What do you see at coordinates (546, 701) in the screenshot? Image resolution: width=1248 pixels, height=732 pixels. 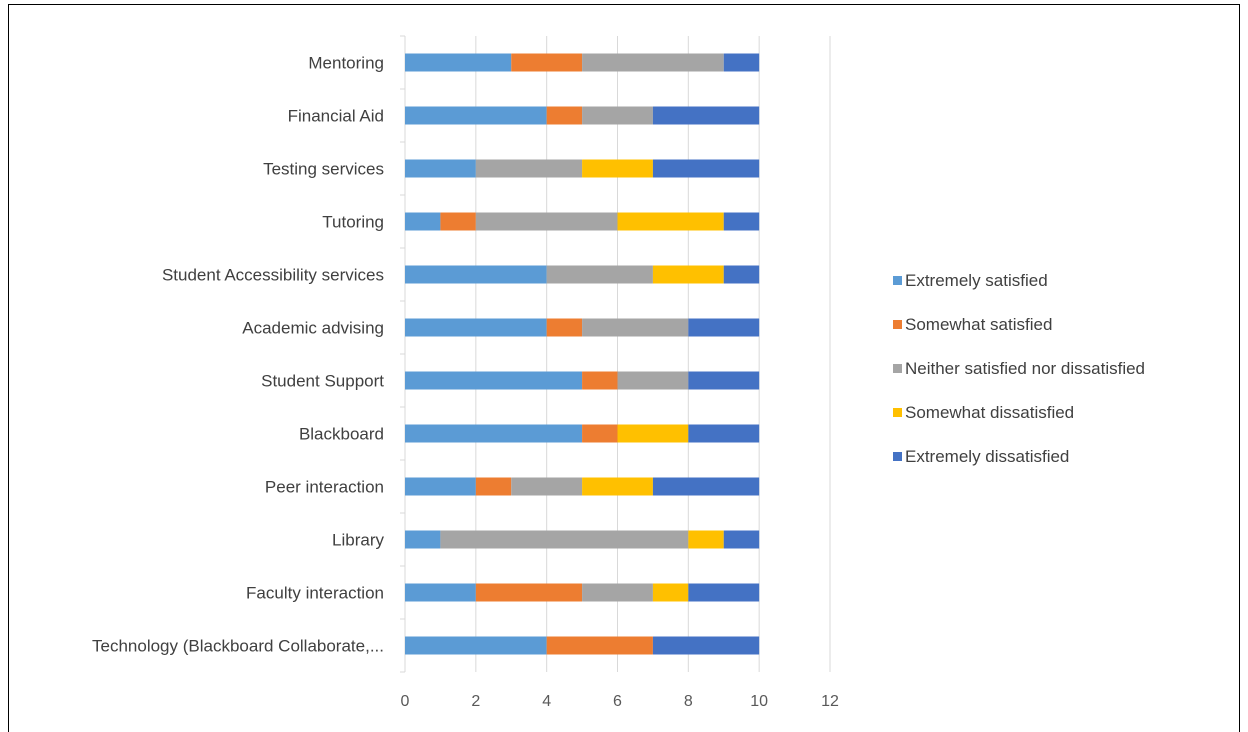 I see `x-tick-label: 4` at bounding box center [546, 701].